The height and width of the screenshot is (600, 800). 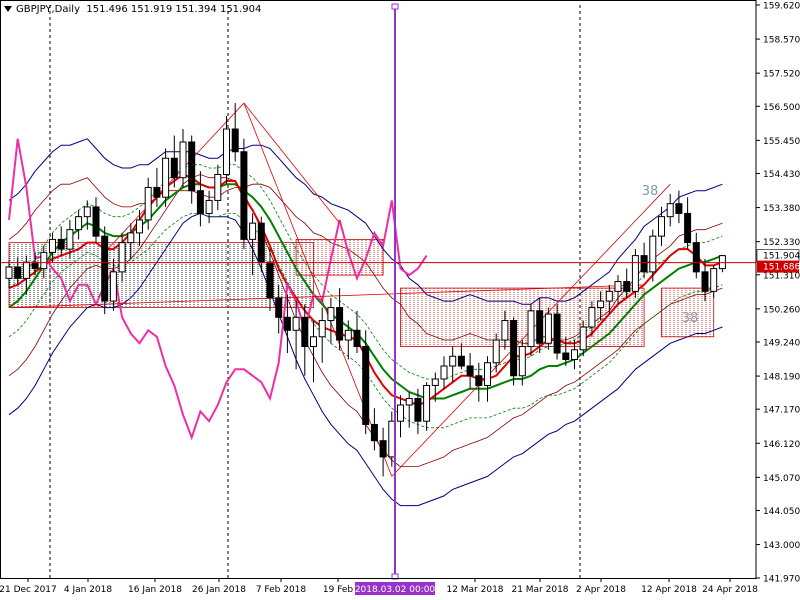 I want to click on y-tick-label: 141.970, so click(x=781, y=580).